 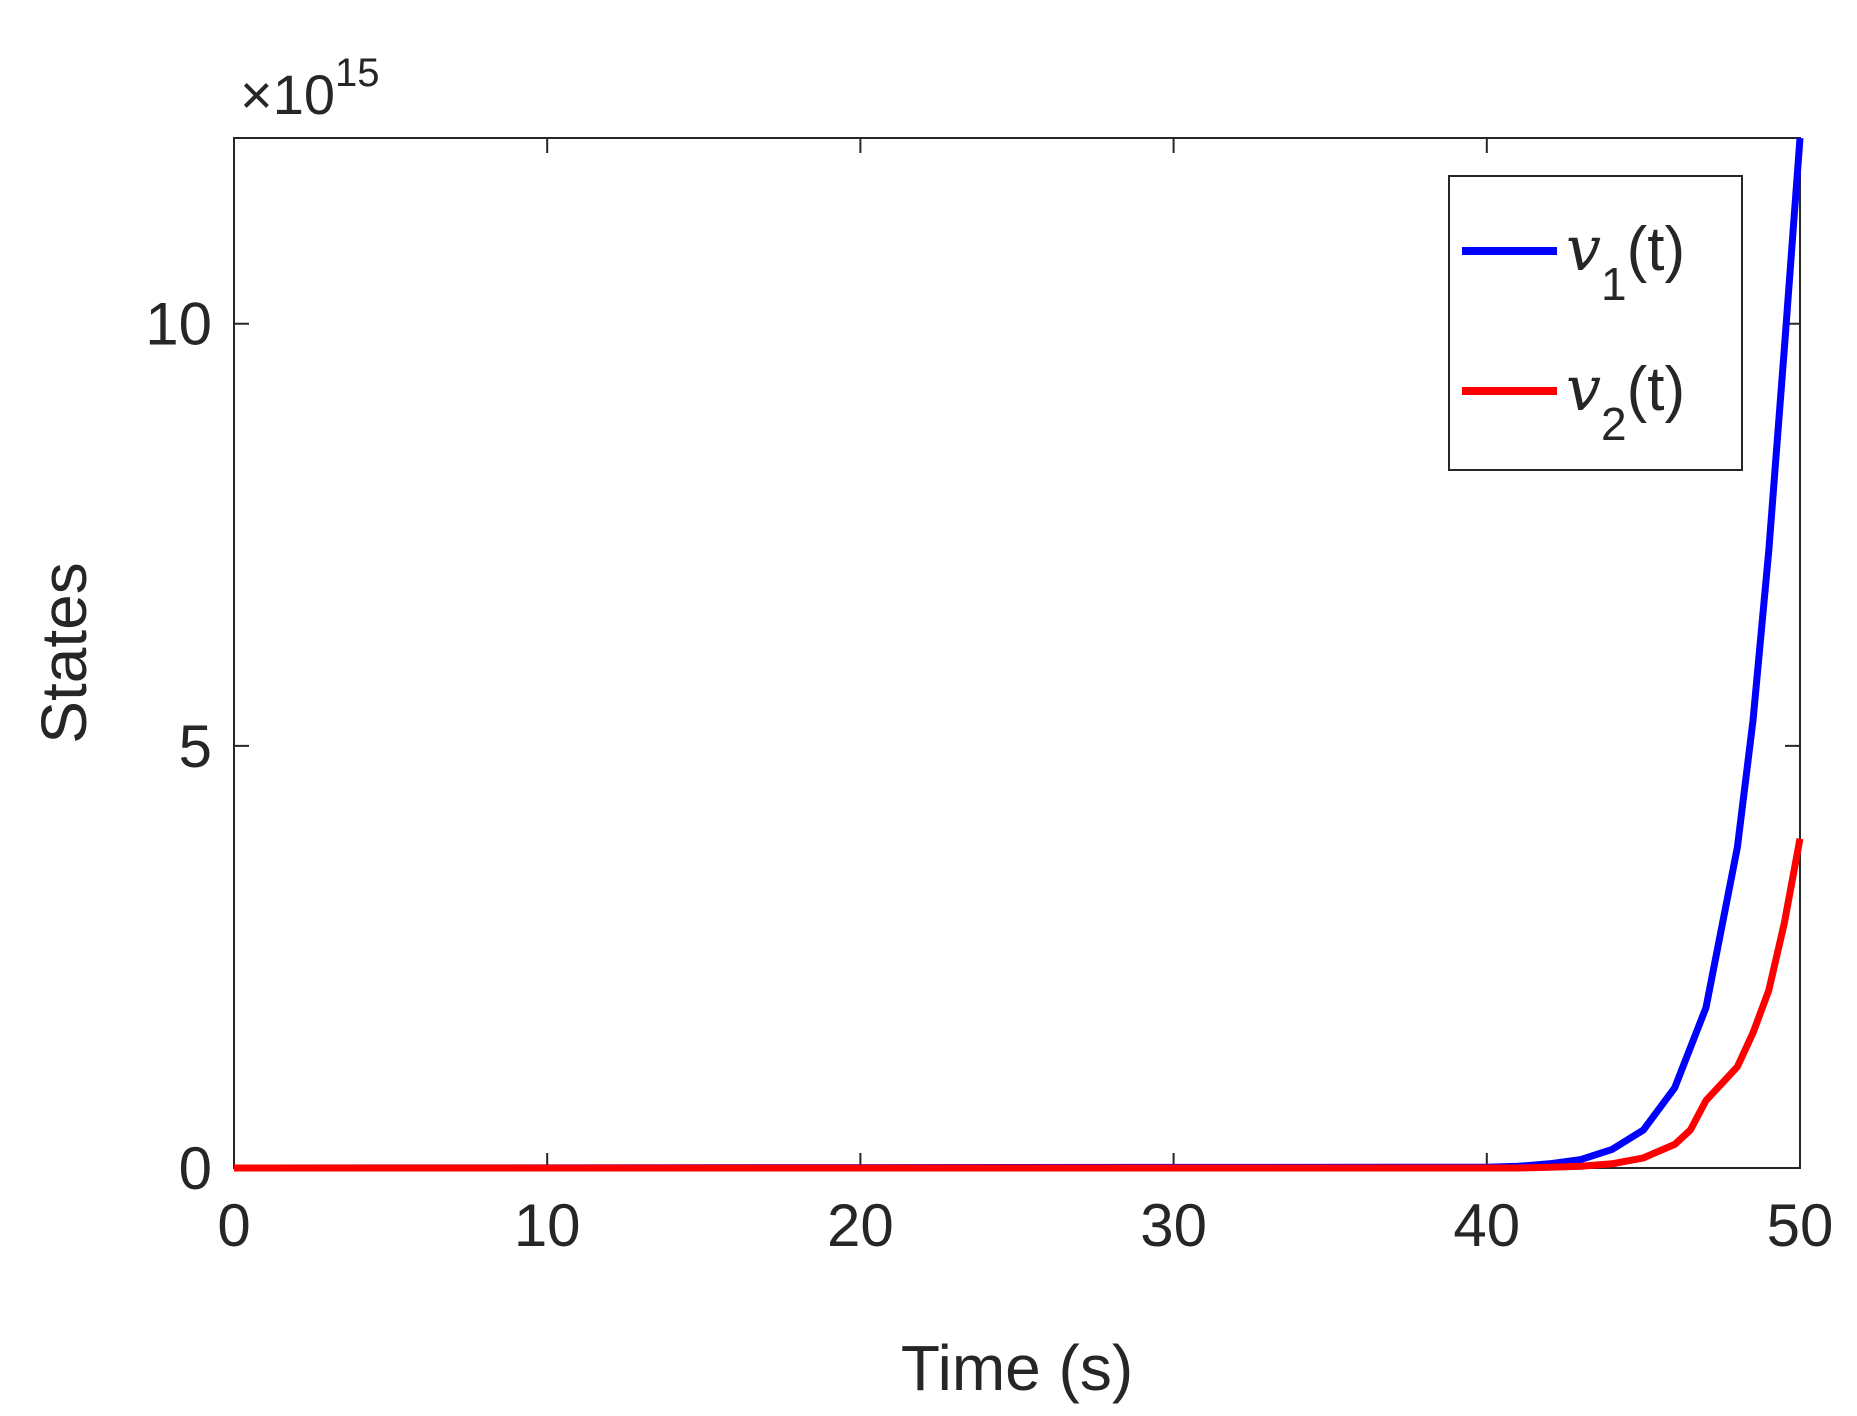 I want to click on x-tick-label: 40, so click(x=1486, y=1225).